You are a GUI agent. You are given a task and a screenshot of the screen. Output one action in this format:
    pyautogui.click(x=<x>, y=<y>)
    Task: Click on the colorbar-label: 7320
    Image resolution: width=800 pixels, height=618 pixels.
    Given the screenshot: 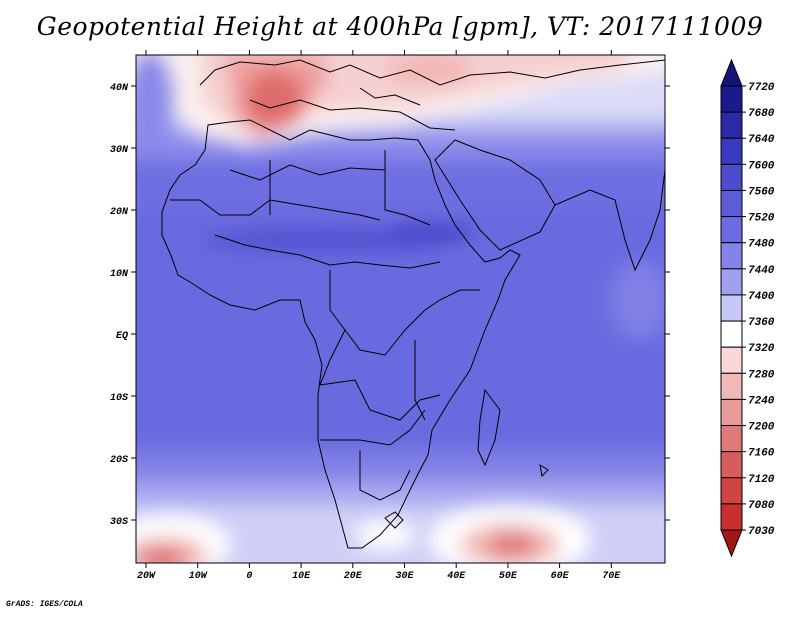 What is the action you would take?
    pyautogui.click(x=761, y=349)
    